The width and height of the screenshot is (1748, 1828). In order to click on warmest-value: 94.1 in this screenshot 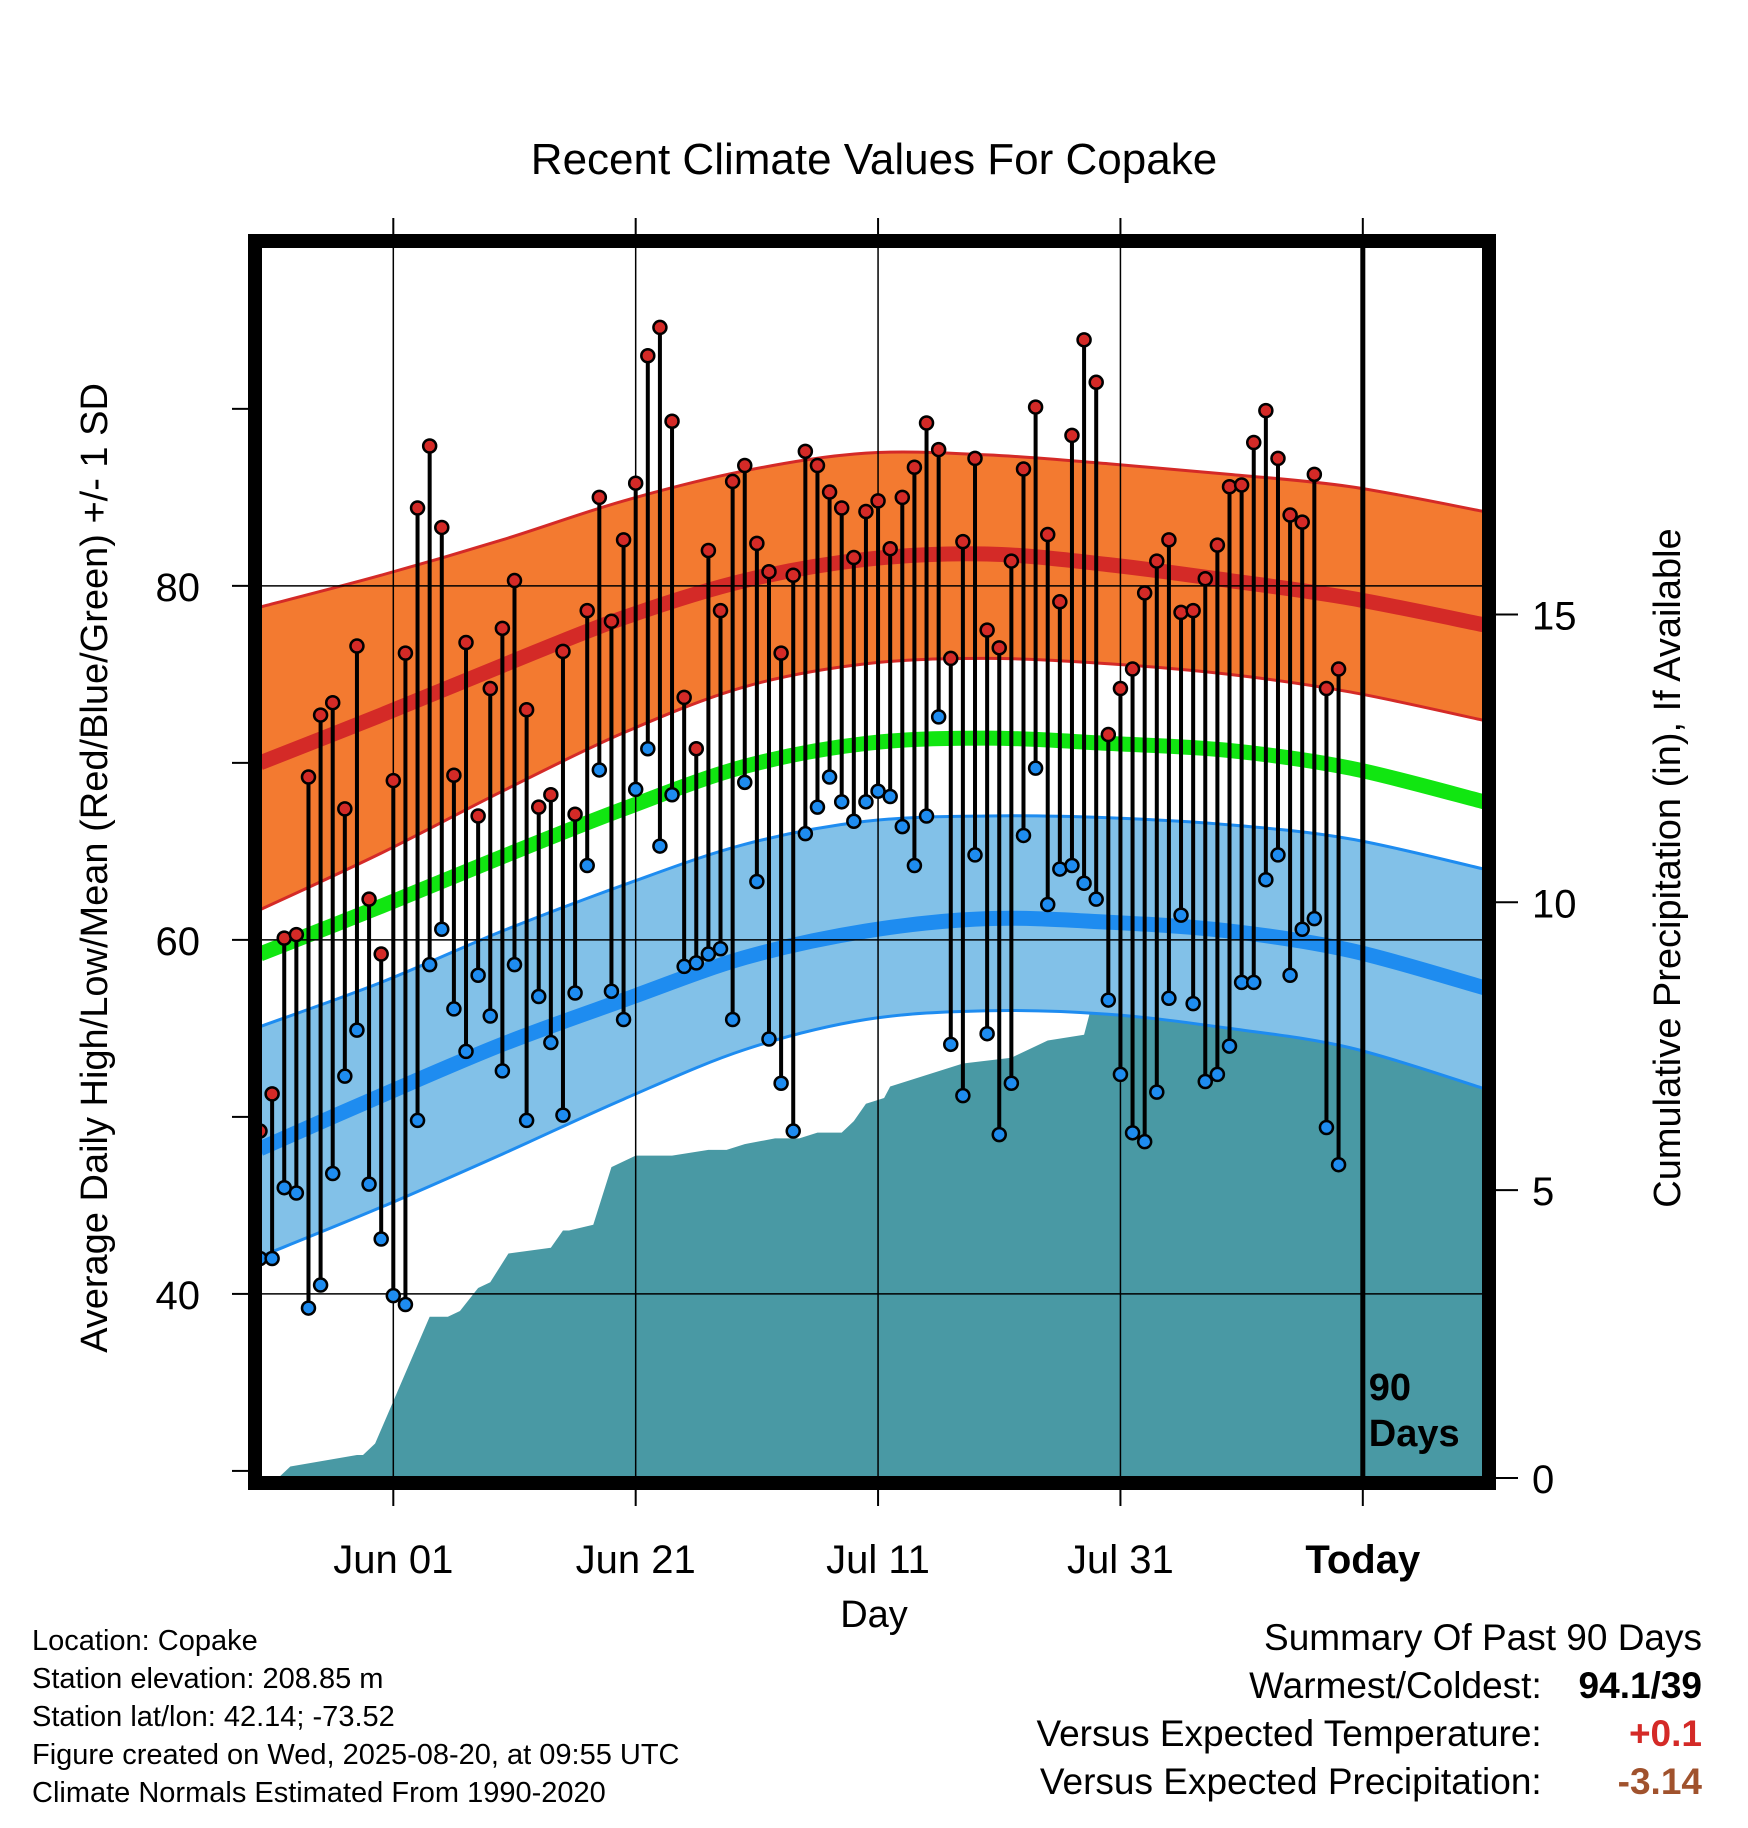, I will do `click(1614, 1685)`.